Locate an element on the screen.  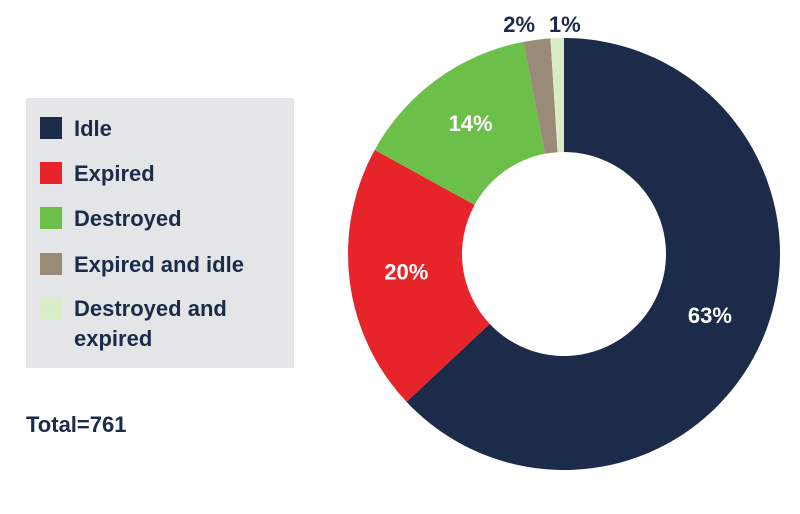
legend-swatch-destroyed-and-expired is located at coordinates (51, 308).